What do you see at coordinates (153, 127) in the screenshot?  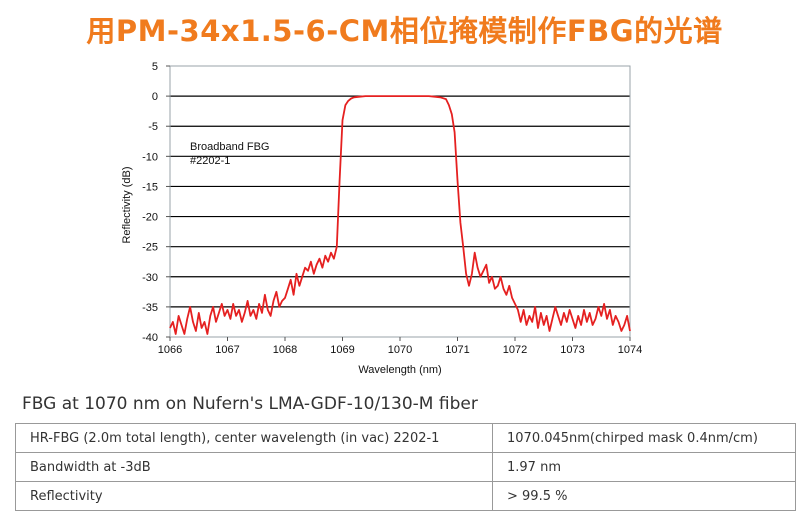 I see `y-tick-label: -5` at bounding box center [153, 127].